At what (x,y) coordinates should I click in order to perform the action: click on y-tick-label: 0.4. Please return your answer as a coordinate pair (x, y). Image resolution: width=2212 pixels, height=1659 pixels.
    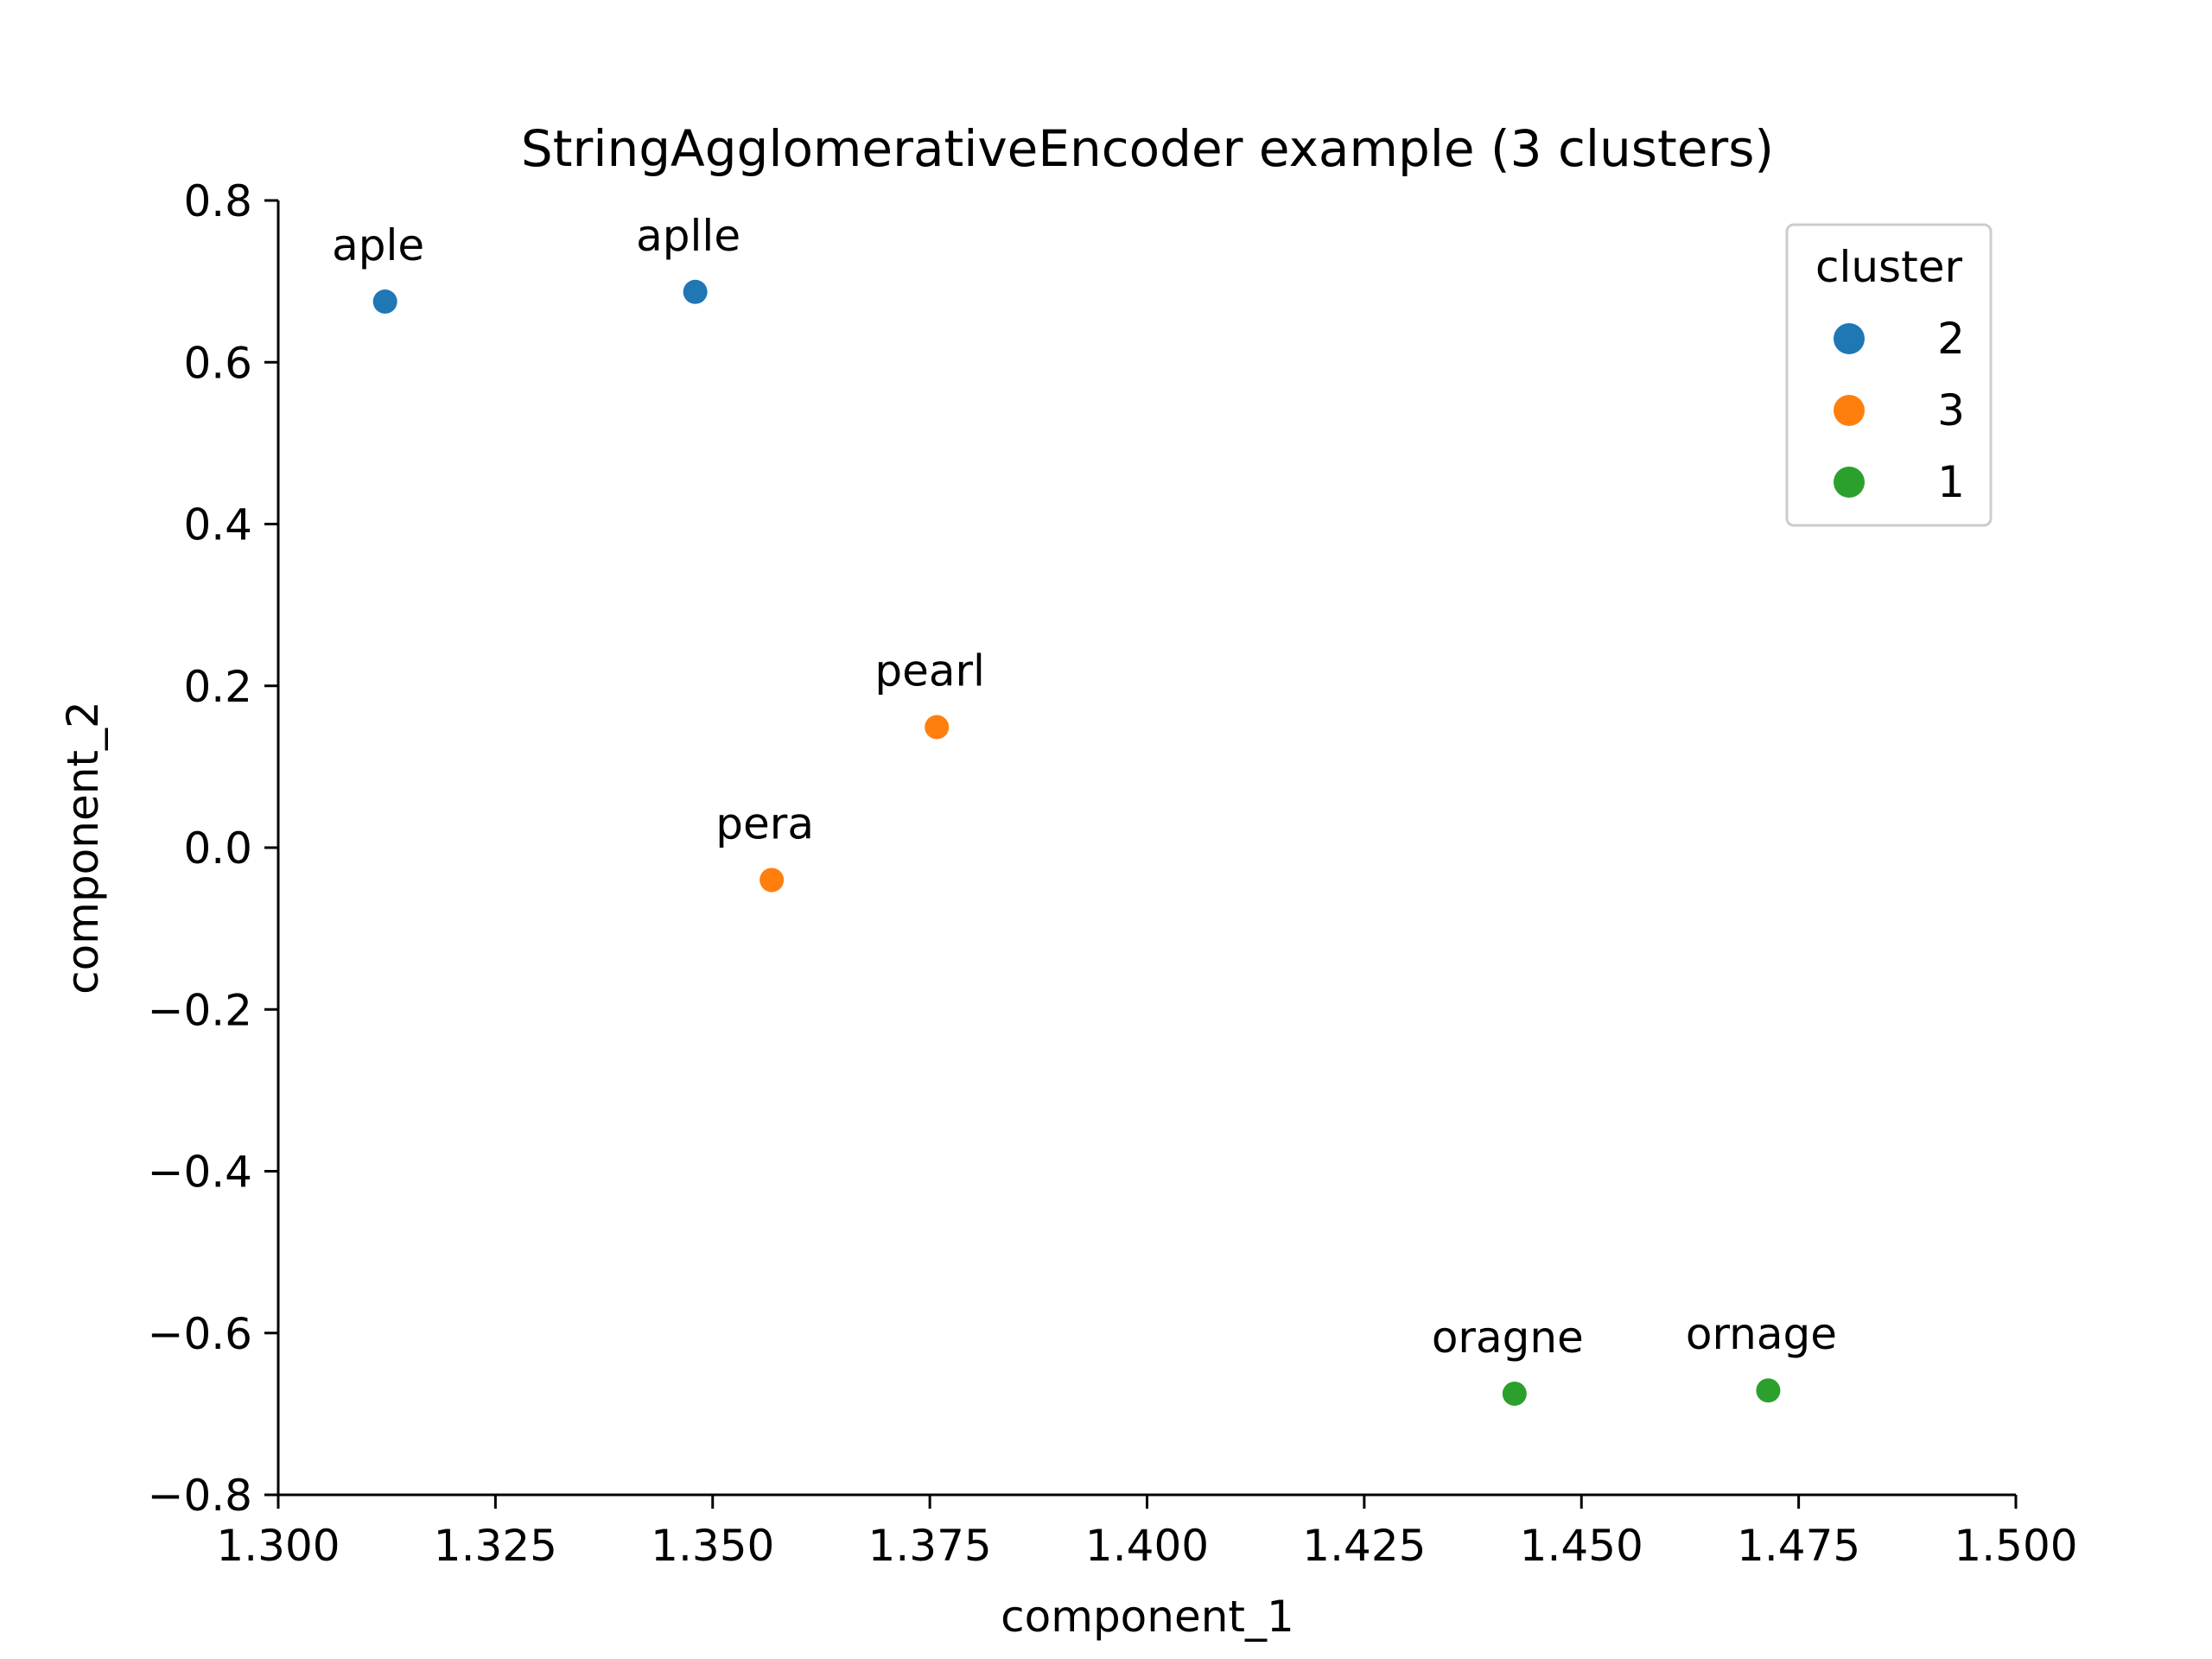
    Looking at the image, I should click on (217, 525).